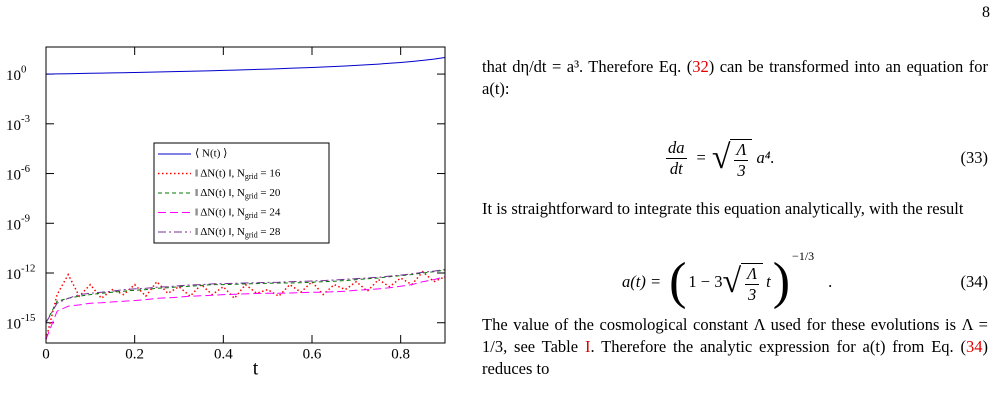 This screenshot has width=1000, height=400. Describe the element at coordinates (25, 219) in the screenshot. I see `superscript: -9` at that location.